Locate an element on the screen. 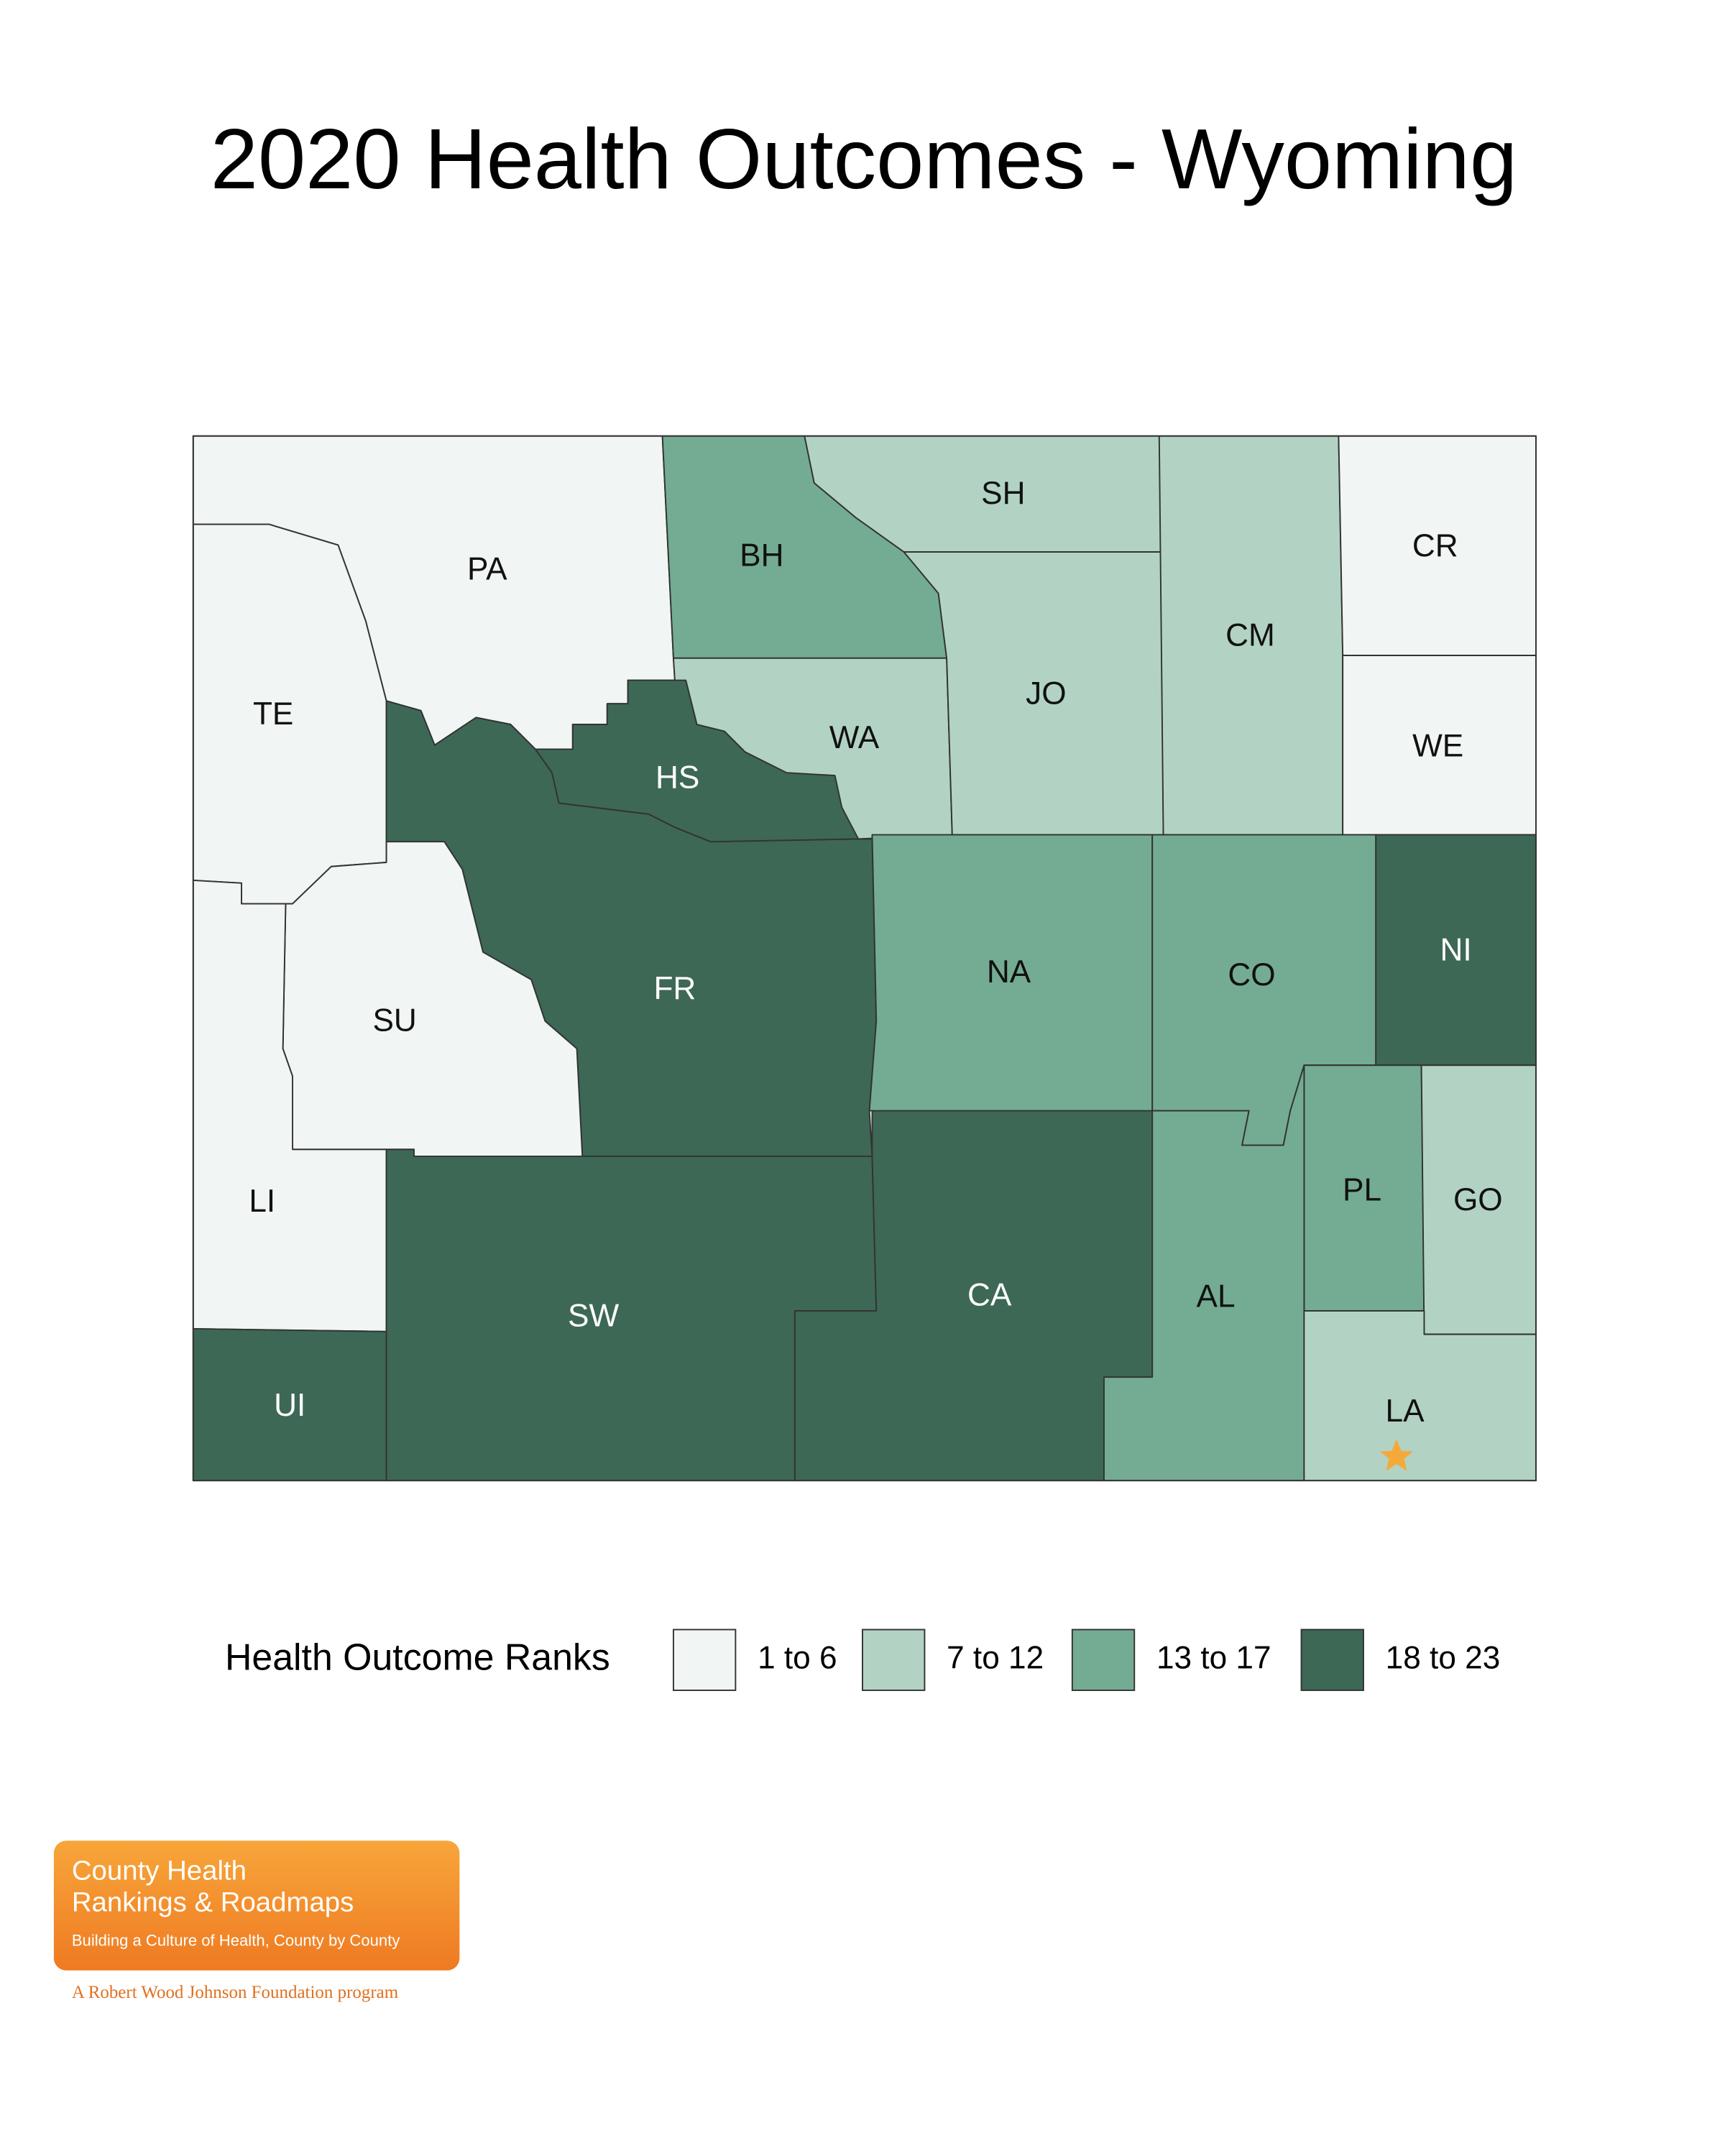 Image resolution: width=1725 pixels, height=2156 pixels. county-label: AL is located at coordinates (1216, 1296).